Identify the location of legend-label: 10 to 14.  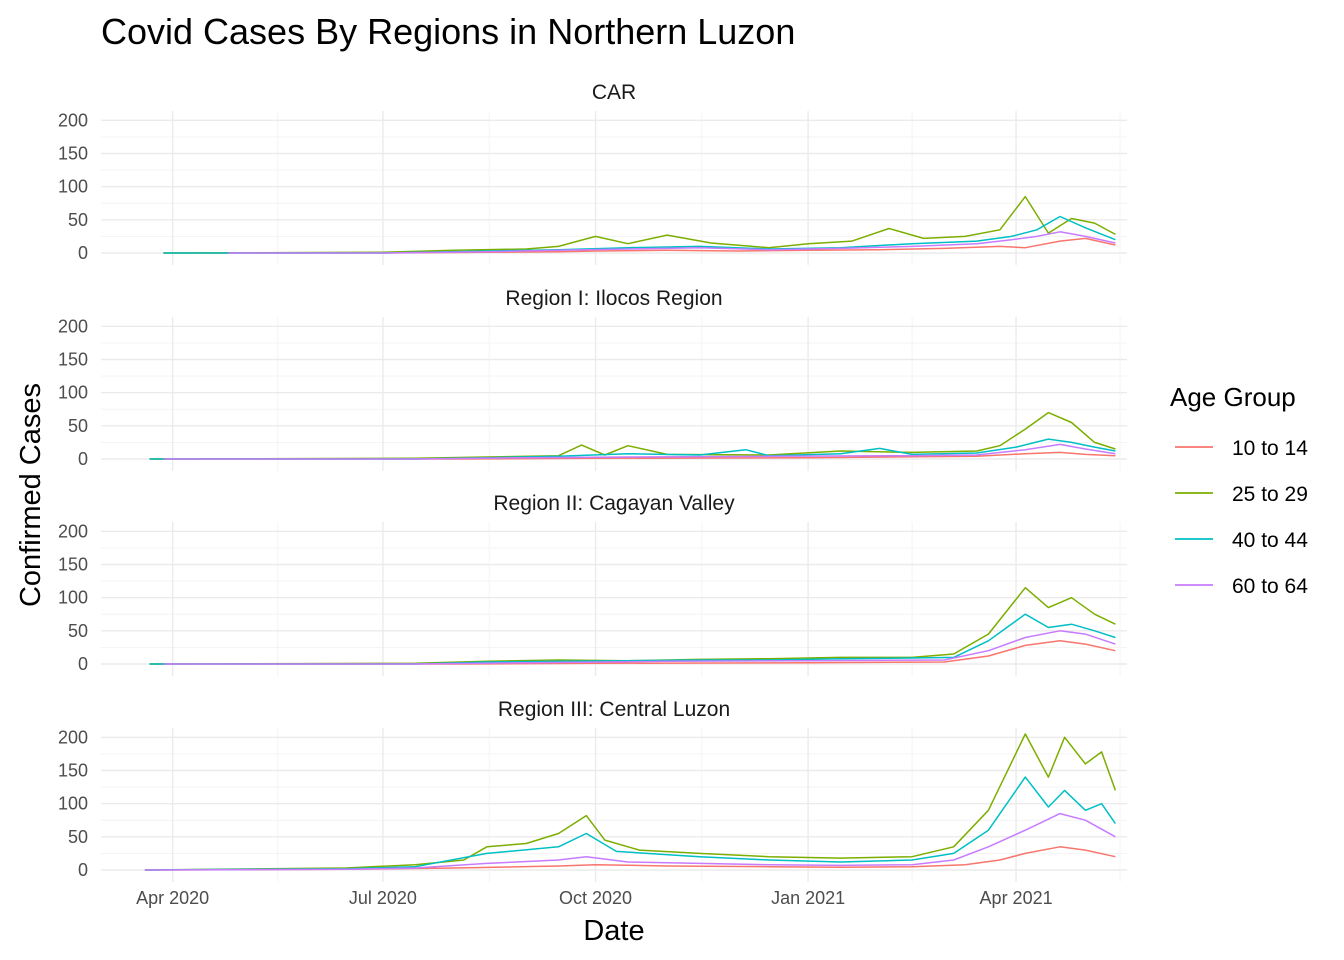
(1270, 448).